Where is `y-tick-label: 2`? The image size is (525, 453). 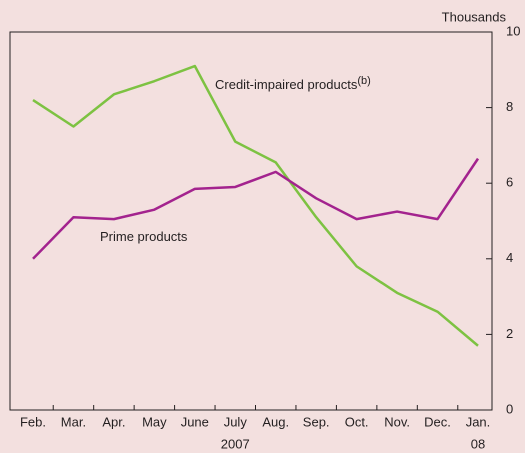 y-tick-label: 2 is located at coordinates (509, 333).